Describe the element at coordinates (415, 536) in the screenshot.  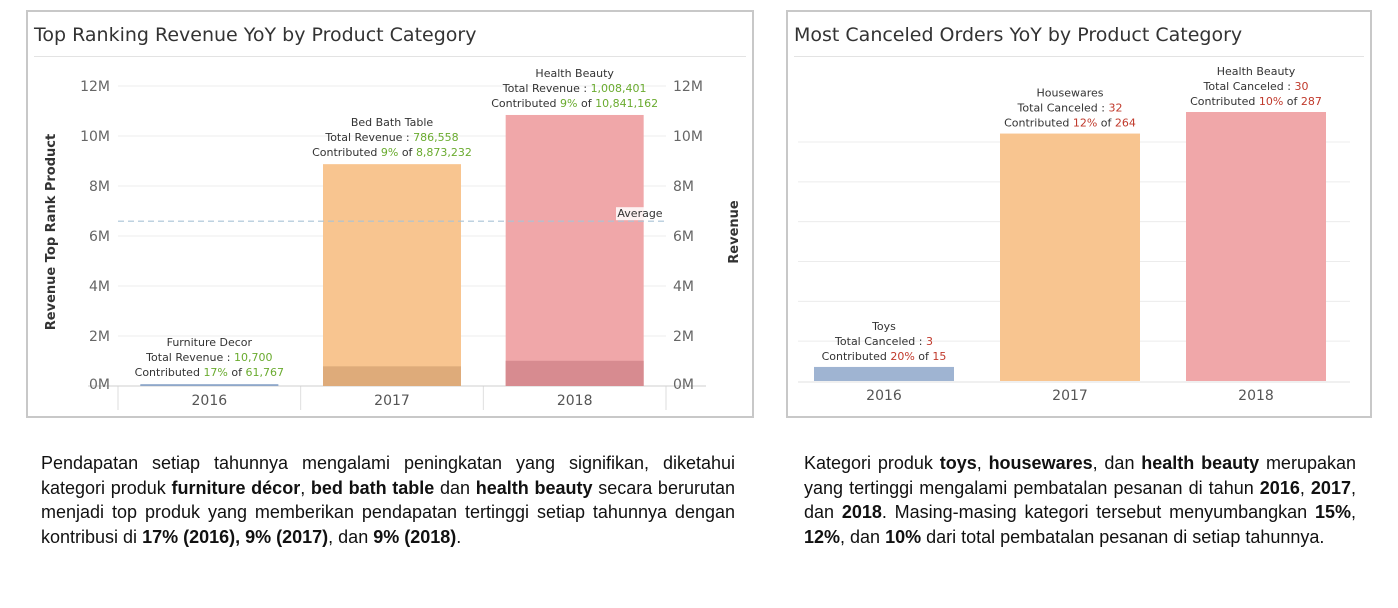
I see `description-emphasis: 9% (2018)` at that location.